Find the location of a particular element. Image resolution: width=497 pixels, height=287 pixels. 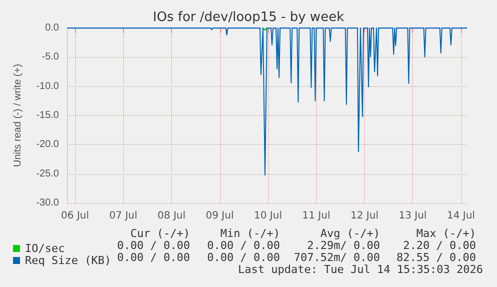

text: 707.52m/ 0.00 is located at coordinates (337, 257).